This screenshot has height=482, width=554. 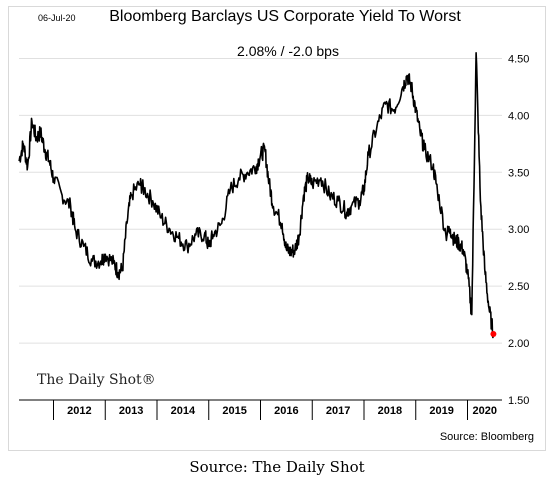 What do you see at coordinates (338, 411) in the screenshot?
I see `x-tick-label: 2017` at bounding box center [338, 411].